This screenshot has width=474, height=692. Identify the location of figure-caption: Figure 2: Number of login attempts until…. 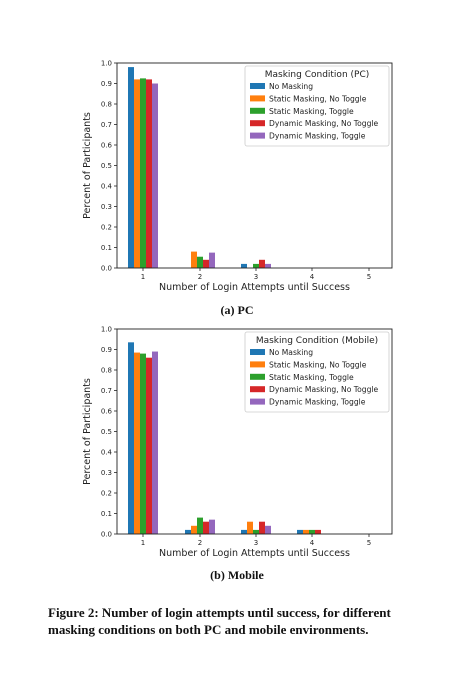
(219, 621).